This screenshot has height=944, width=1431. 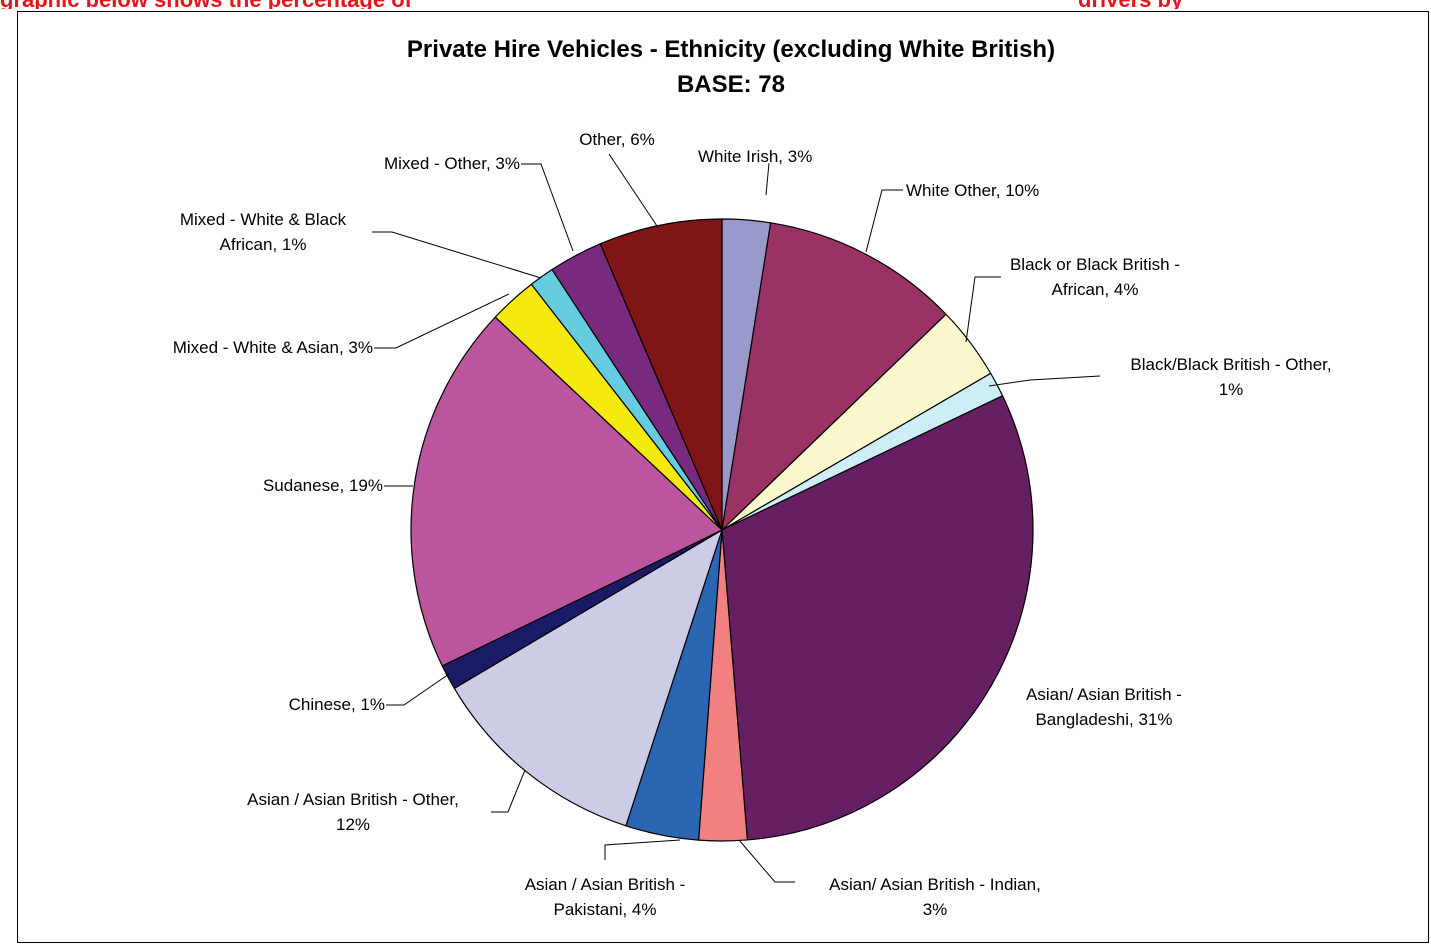 What do you see at coordinates (731, 84) in the screenshot?
I see `chart-subtitle: BASE: 78` at bounding box center [731, 84].